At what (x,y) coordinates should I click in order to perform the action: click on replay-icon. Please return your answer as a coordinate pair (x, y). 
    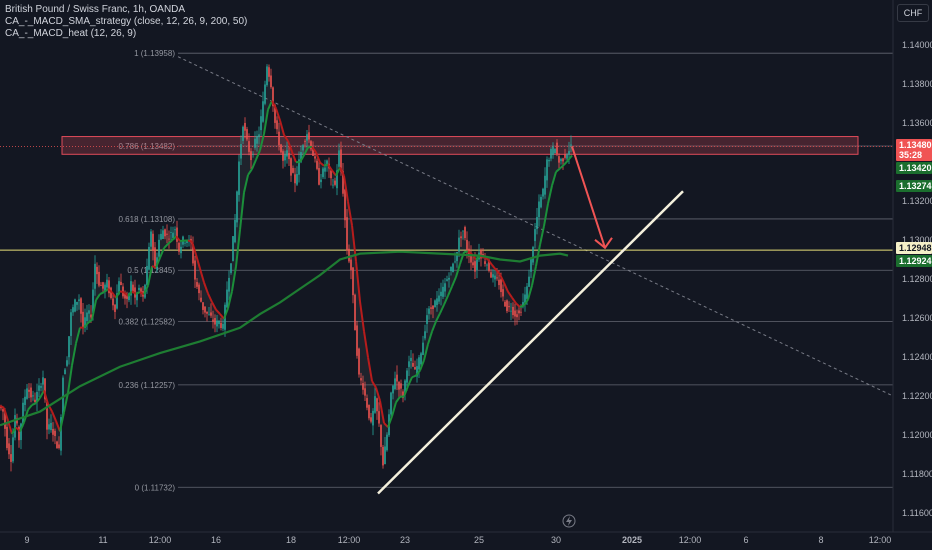
    Looking at the image, I should click on (569, 521).